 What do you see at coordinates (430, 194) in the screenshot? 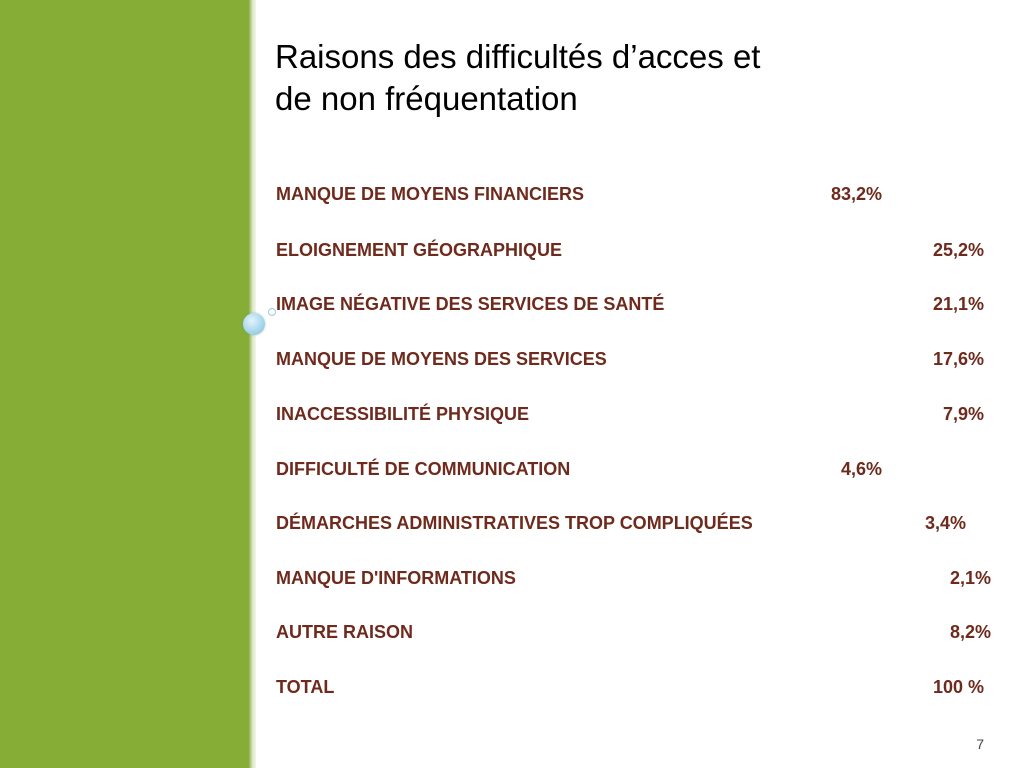
I see `reason-label: MANQUE DE MOYENS FINANCIERS` at bounding box center [430, 194].